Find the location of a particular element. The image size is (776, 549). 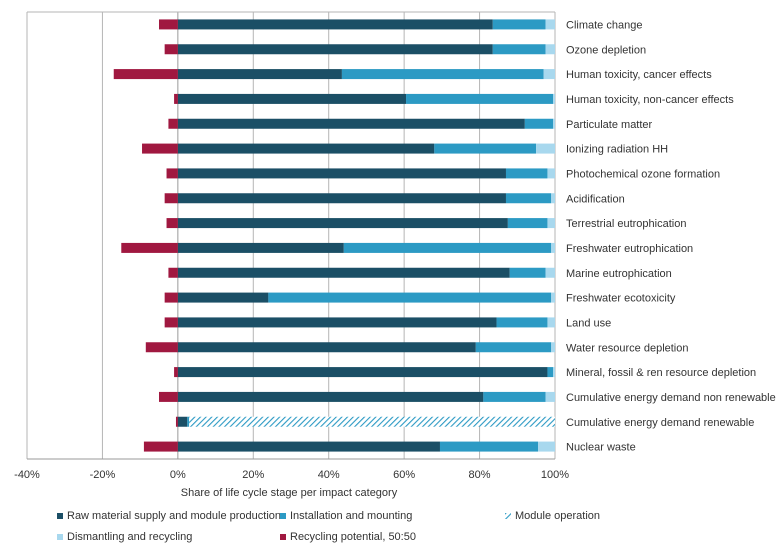

category-label: Climate change is located at coordinates (604, 25).